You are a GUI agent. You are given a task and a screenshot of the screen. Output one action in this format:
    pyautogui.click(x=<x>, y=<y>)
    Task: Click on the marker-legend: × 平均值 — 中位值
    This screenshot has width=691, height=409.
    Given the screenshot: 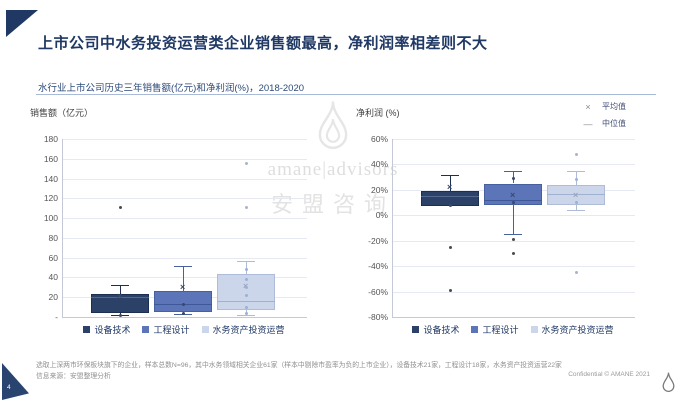 What is the action you would take?
    pyautogui.click(x=604, y=118)
    